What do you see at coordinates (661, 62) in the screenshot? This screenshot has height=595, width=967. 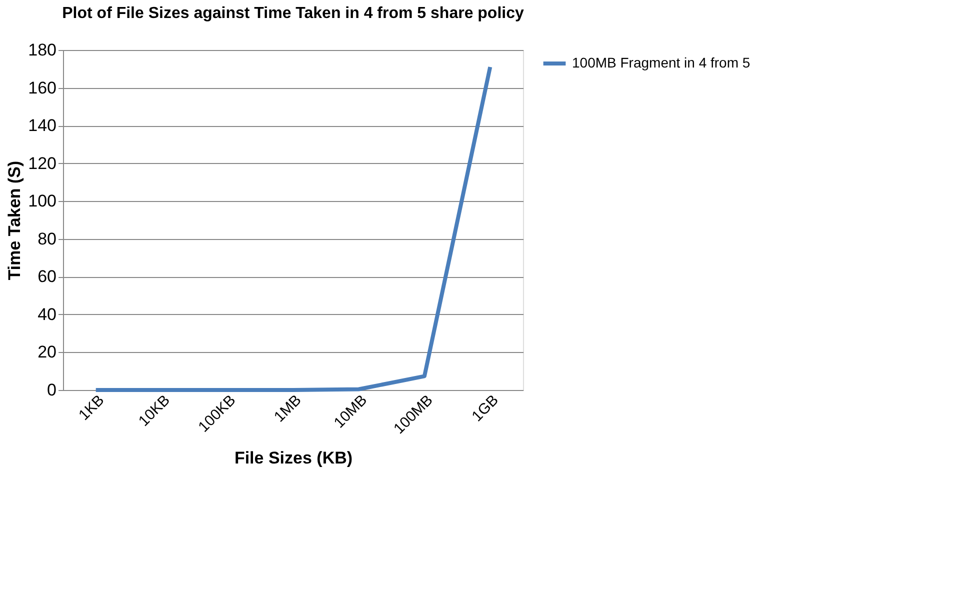 I see `legend-label: 100MB Fragment in 4 from 5` at bounding box center [661, 62].